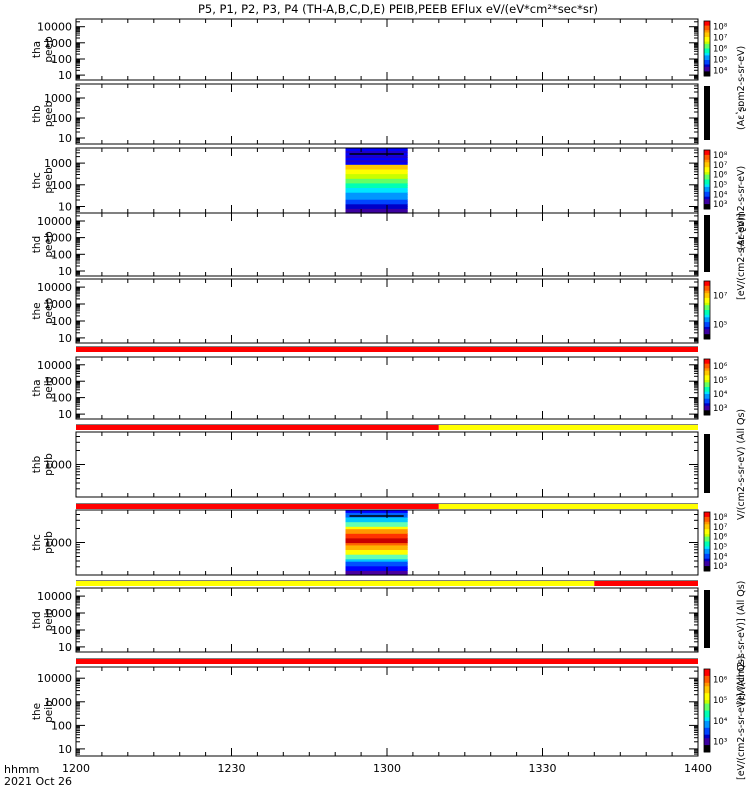 The height and width of the screenshot is (800, 750). What do you see at coordinates (741, 256) in the screenshot?
I see `colorbar-unit-label: [eV/(cm2-s-sr-eV)]` at bounding box center [741, 256].